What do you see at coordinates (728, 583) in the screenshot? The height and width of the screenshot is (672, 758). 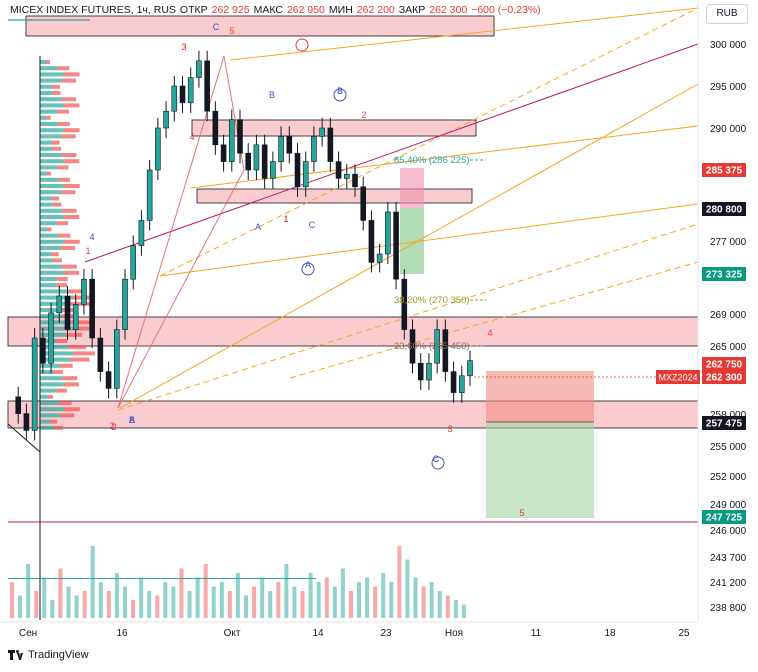 I see `y-tick-label: 241 200` at bounding box center [728, 583].